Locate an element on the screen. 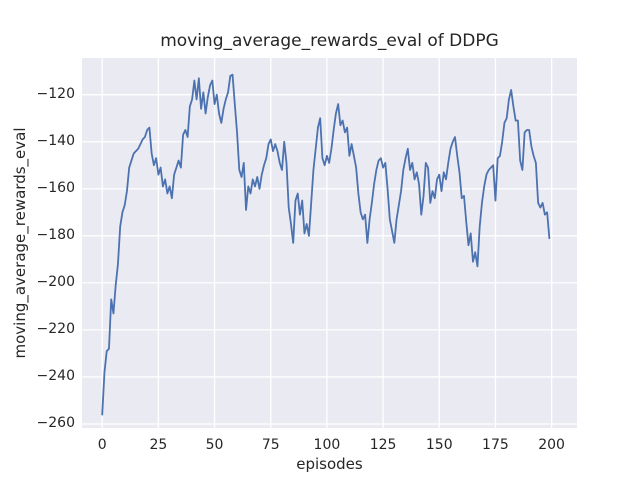  y-tick-label: −140 is located at coordinates (55, 140).